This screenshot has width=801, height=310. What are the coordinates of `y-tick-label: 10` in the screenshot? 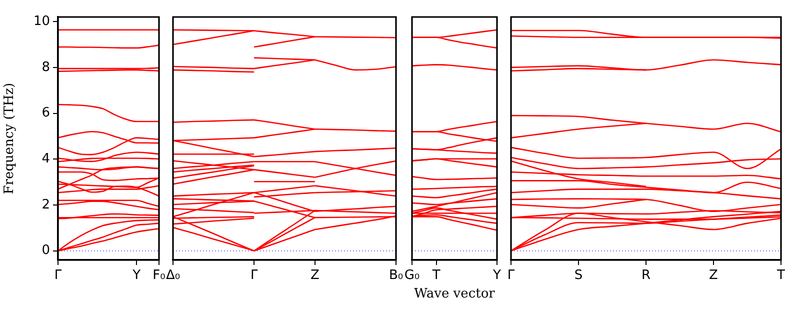 It's located at (41, 21).